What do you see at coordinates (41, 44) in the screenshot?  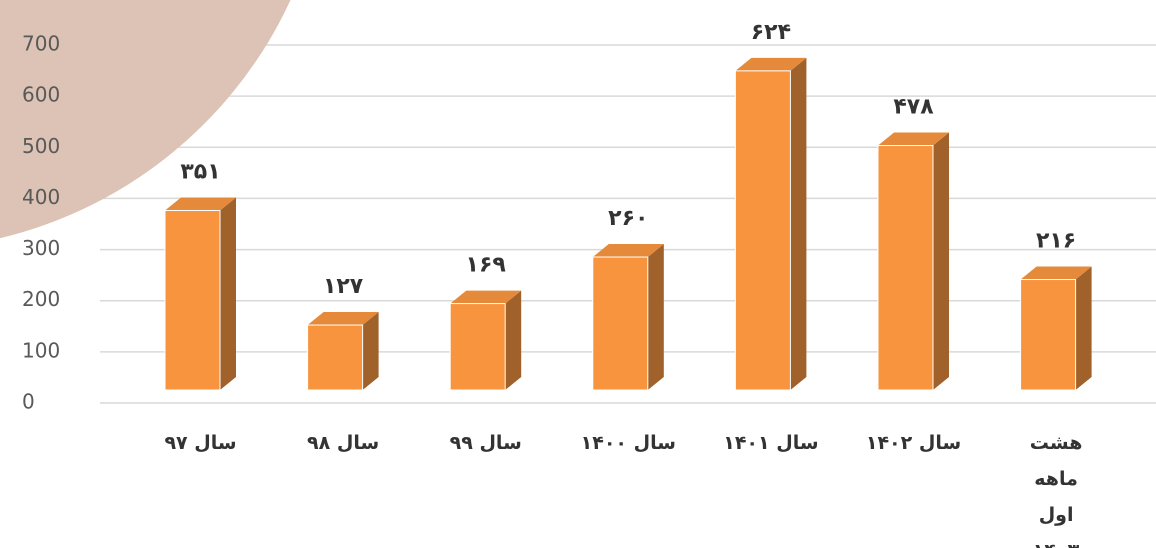 I see `y-tick-label: 700` at bounding box center [41, 44].